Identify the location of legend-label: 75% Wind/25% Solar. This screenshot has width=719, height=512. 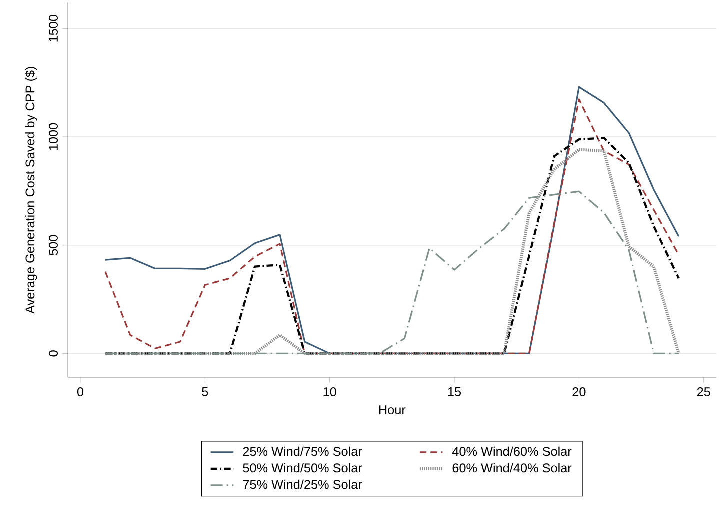
(302, 485).